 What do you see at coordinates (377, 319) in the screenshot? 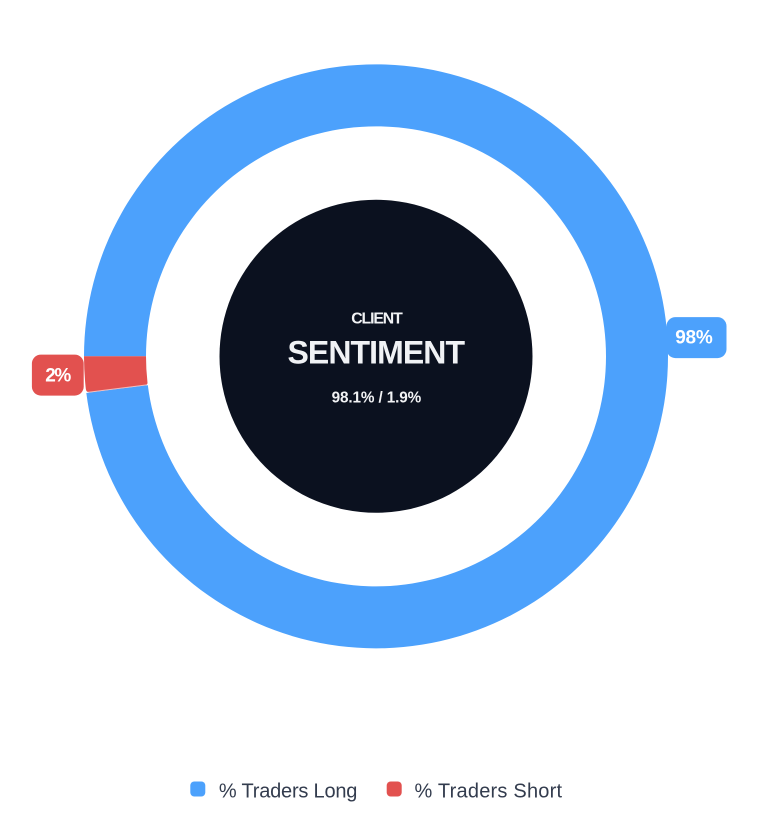
I see `svg-text: CLIENT` at bounding box center [377, 319].